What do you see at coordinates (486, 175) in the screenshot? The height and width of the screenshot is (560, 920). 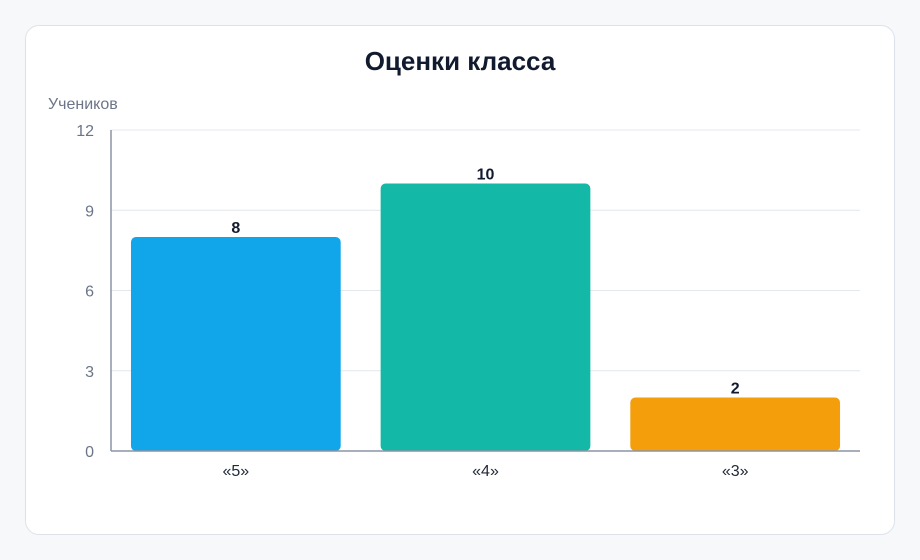 I see `bar-value-label: 10` at bounding box center [486, 175].